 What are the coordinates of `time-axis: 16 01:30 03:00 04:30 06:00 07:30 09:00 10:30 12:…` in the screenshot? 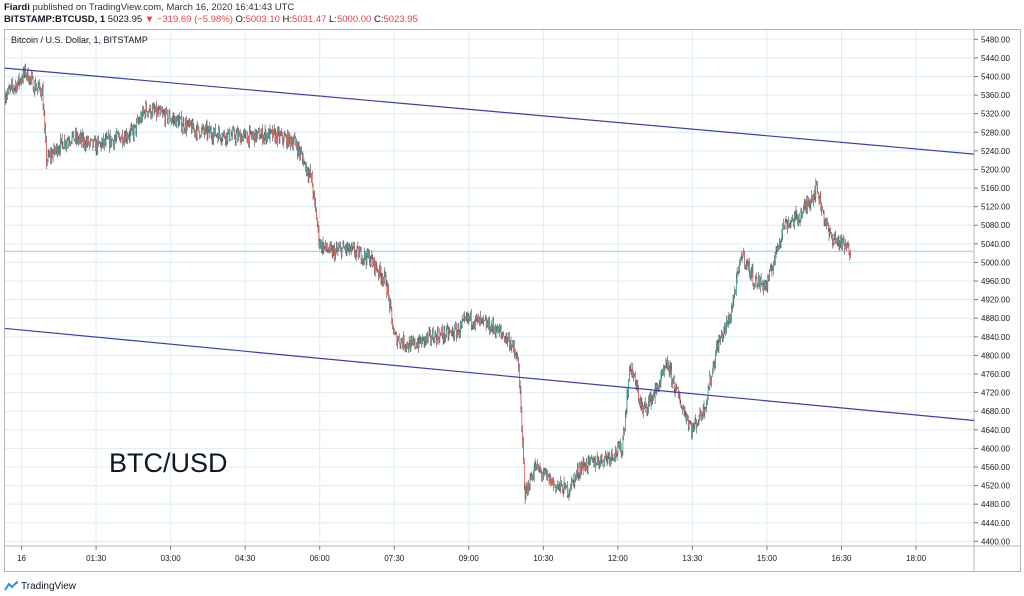 It's located at (472, 554).